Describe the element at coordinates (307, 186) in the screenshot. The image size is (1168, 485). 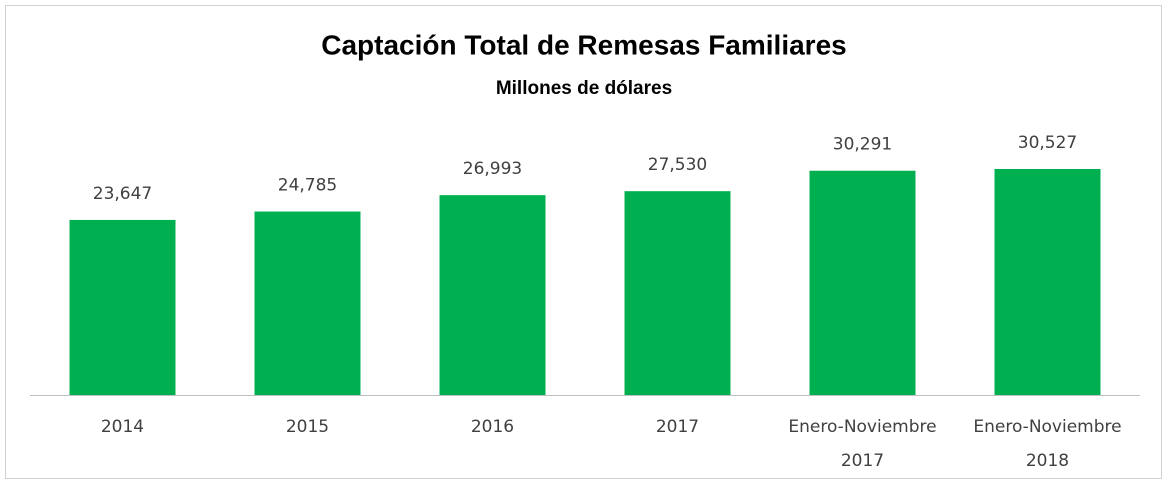
I see `value-label: 24,785` at that location.